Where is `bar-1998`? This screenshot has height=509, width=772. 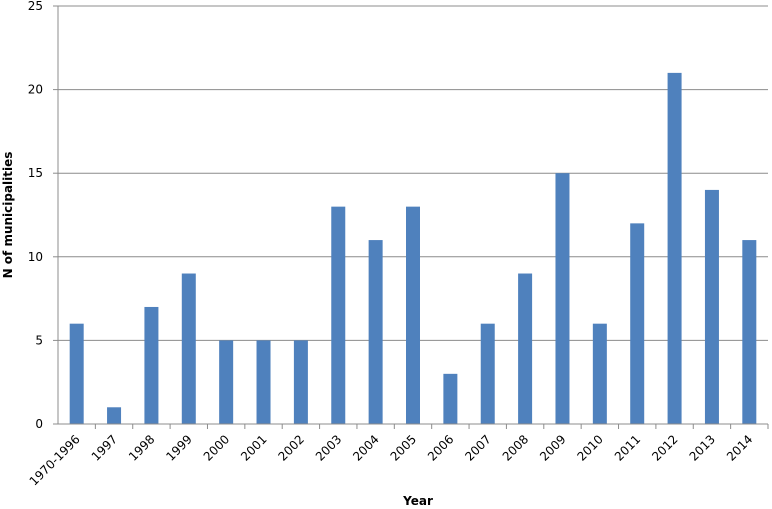
bar-1998 is located at coordinates (151, 365).